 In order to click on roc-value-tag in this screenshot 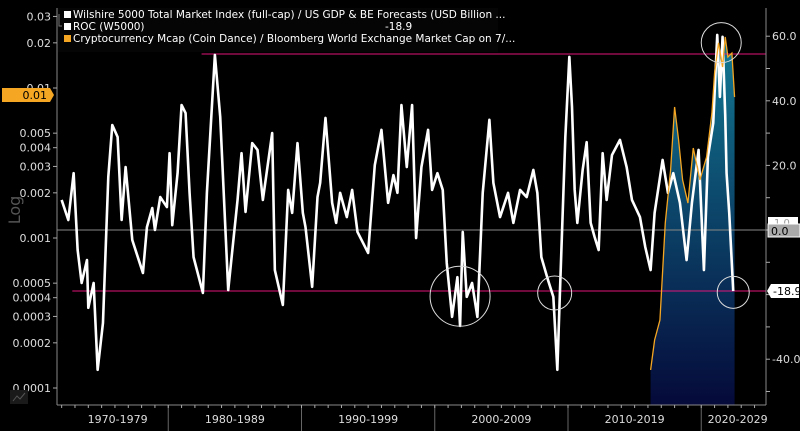, I will do `click(783, 291)`.